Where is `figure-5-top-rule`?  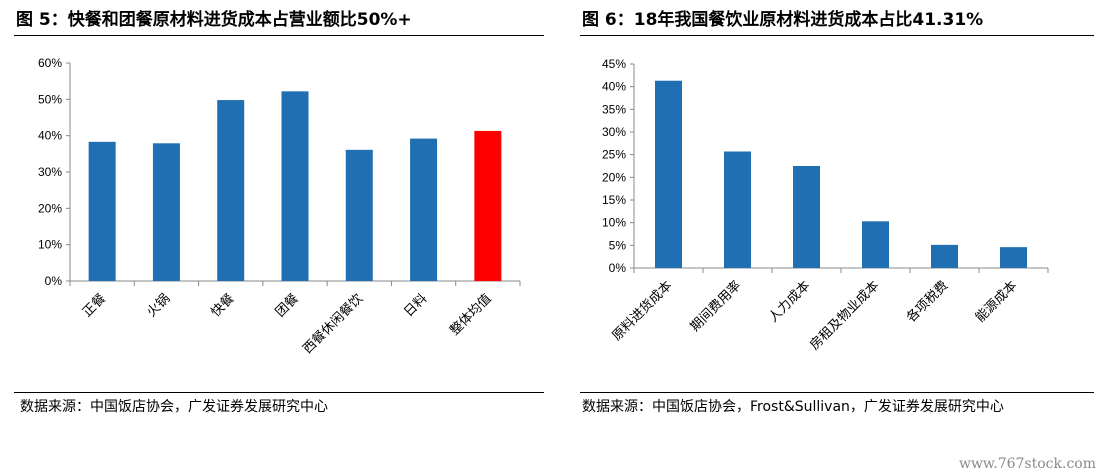
figure-5-top-rule is located at coordinates (279, 35).